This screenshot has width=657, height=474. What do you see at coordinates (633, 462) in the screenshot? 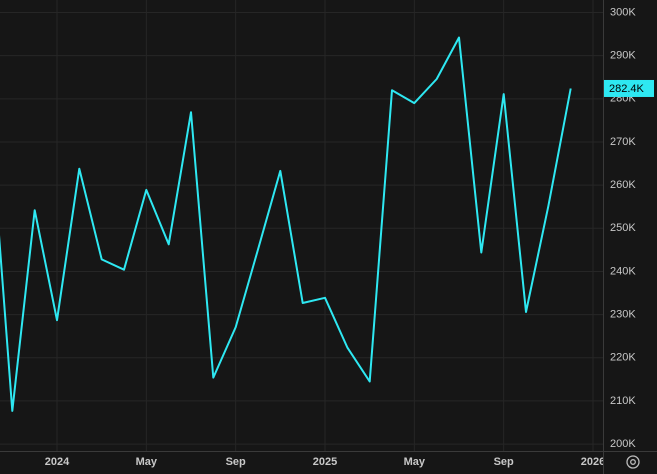
I see `settings-icon` at bounding box center [633, 462].